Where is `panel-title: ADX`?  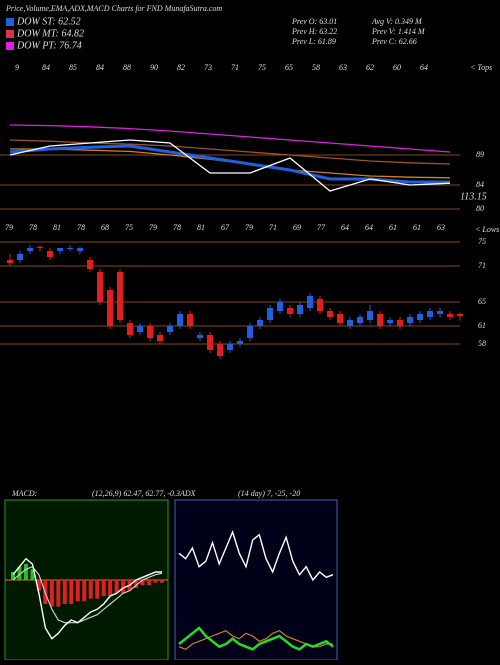
panel-title: ADX is located at coordinates (188, 493).